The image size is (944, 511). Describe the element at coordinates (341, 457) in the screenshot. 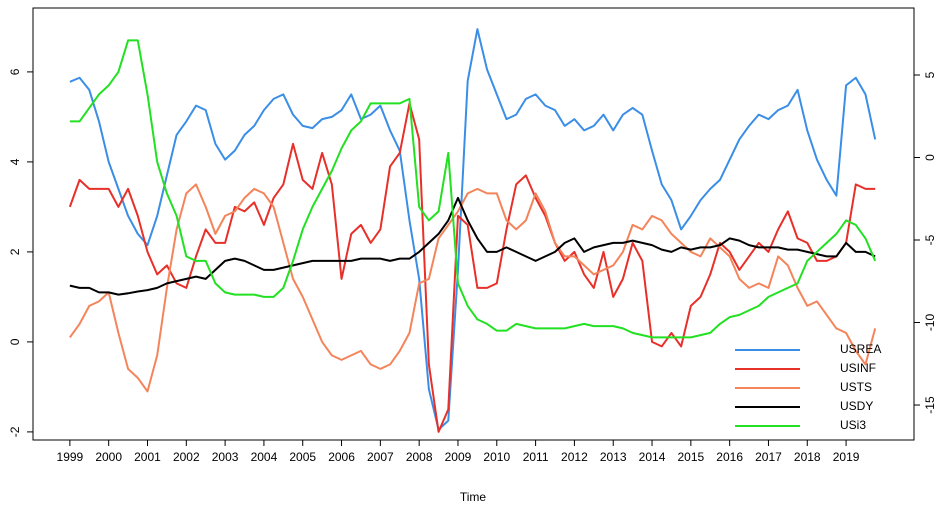

I see `x-tick-label: 2006` at that location.